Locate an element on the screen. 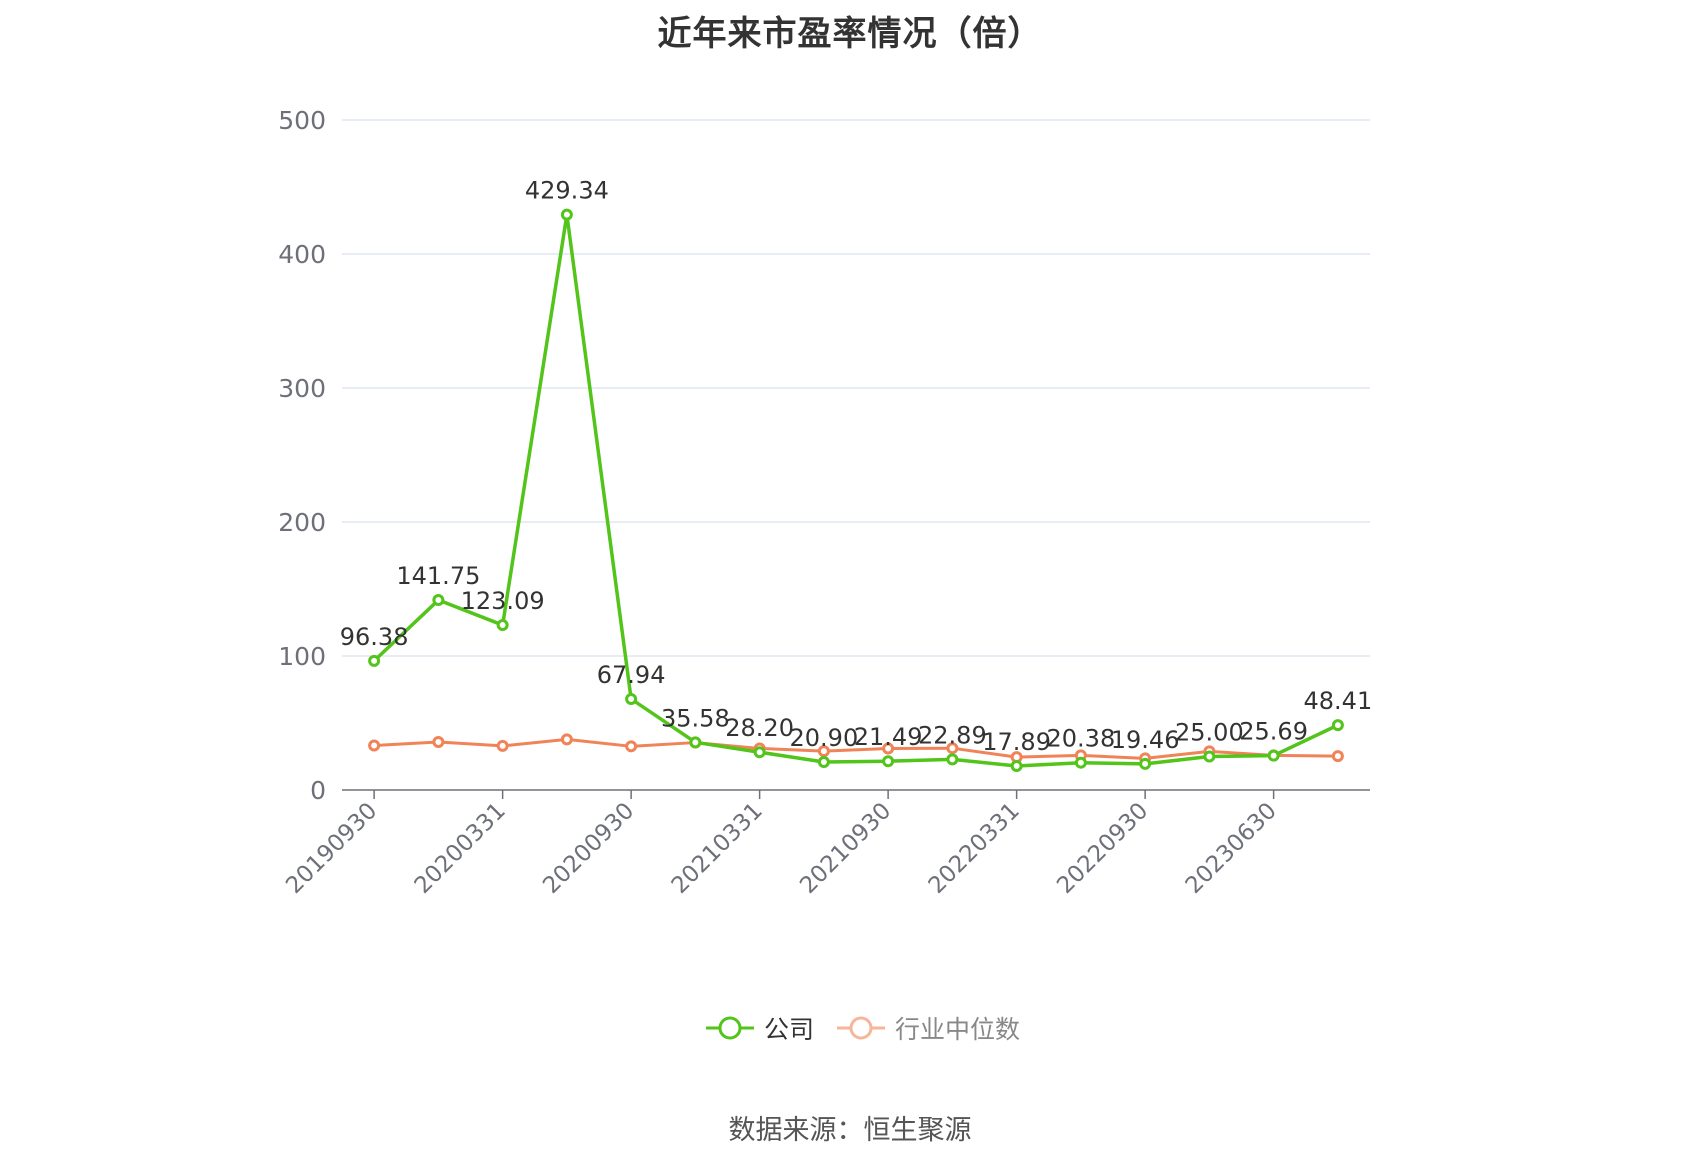  x-tick-label: 20200930 is located at coordinates (588, 848).